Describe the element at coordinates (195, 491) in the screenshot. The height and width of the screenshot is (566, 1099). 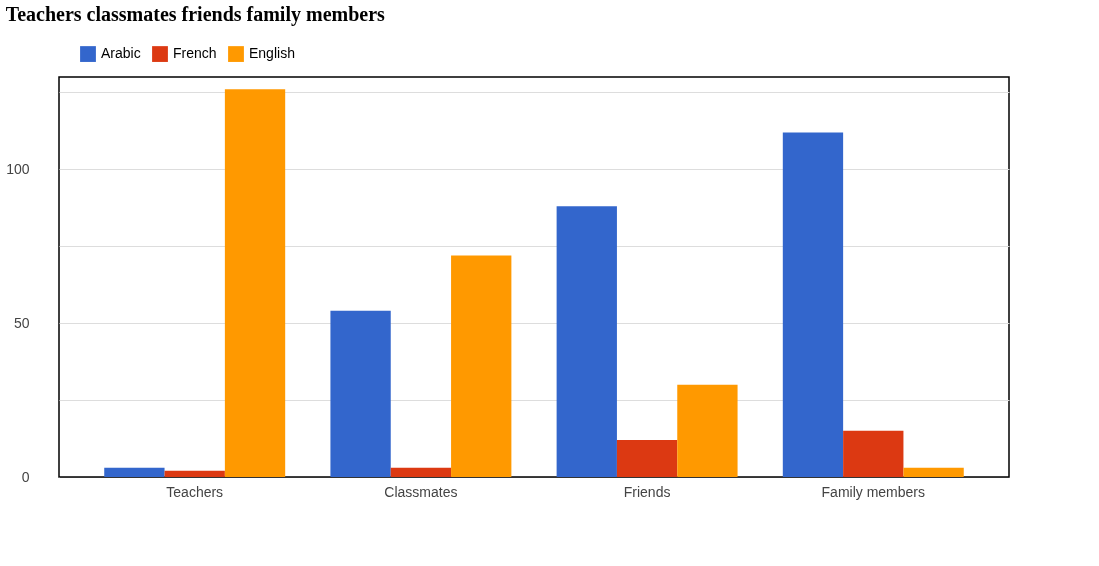
I see `x-tick-label: Teachers` at that location.